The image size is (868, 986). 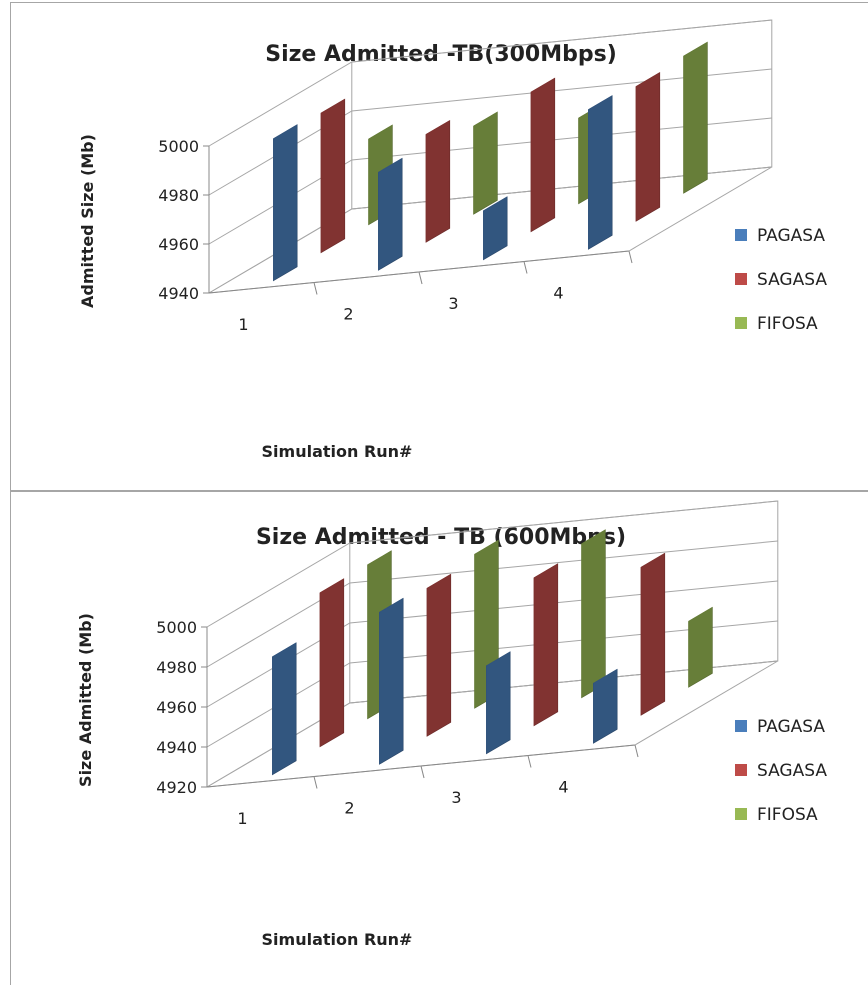 What do you see at coordinates (85, 700) in the screenshot?
I see `y-axis-title: Size Admitted (Mb)` at bounding box center [85, 700].